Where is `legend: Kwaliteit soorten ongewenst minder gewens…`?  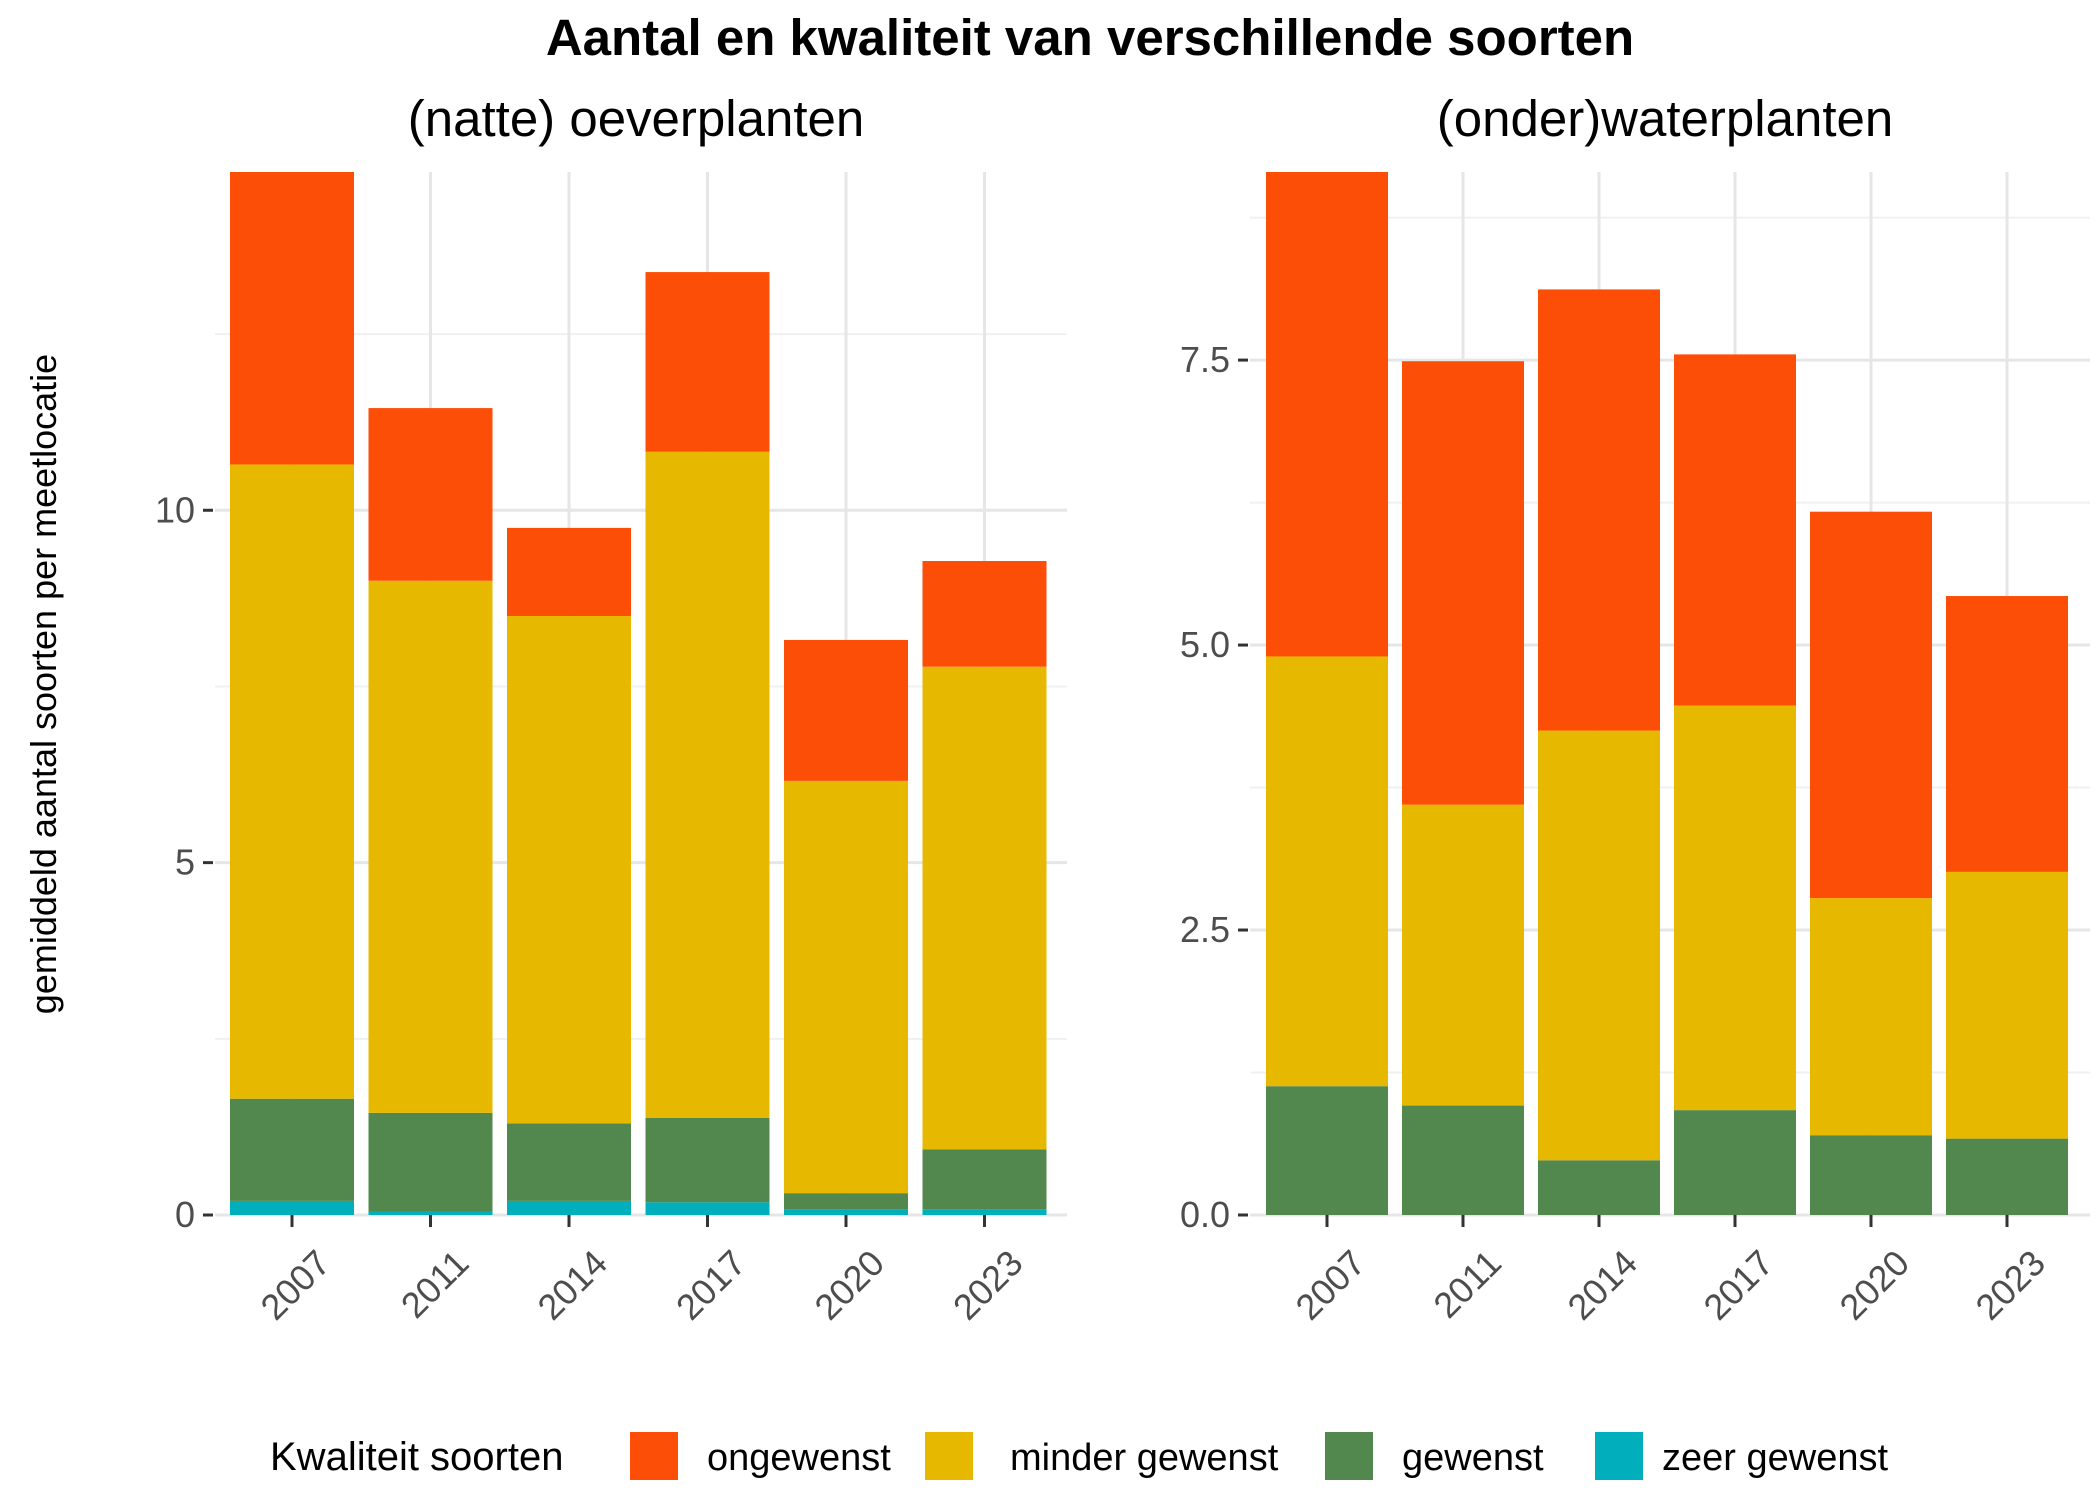 legend: Kwaliteit soorten ongewenst minder gewens… is located at coordinates (1079, 1456).